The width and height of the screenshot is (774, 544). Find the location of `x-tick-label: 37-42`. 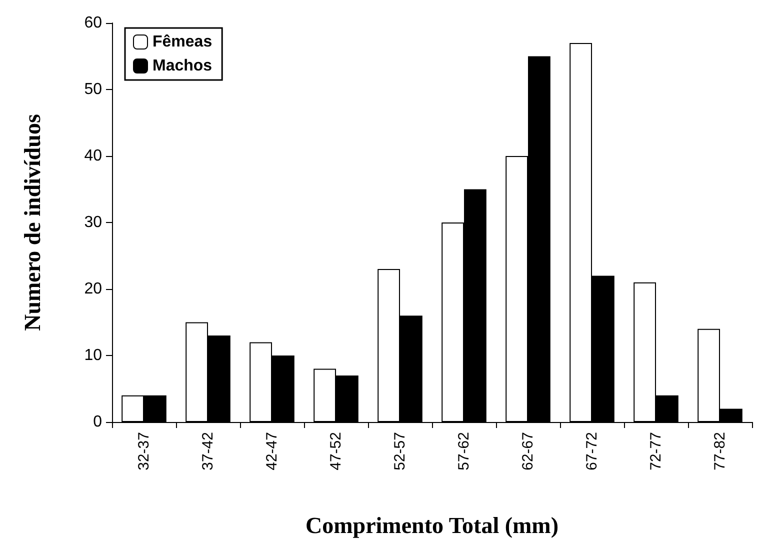

x-tick-label: 37-42 is located at coordinates (208, 451).